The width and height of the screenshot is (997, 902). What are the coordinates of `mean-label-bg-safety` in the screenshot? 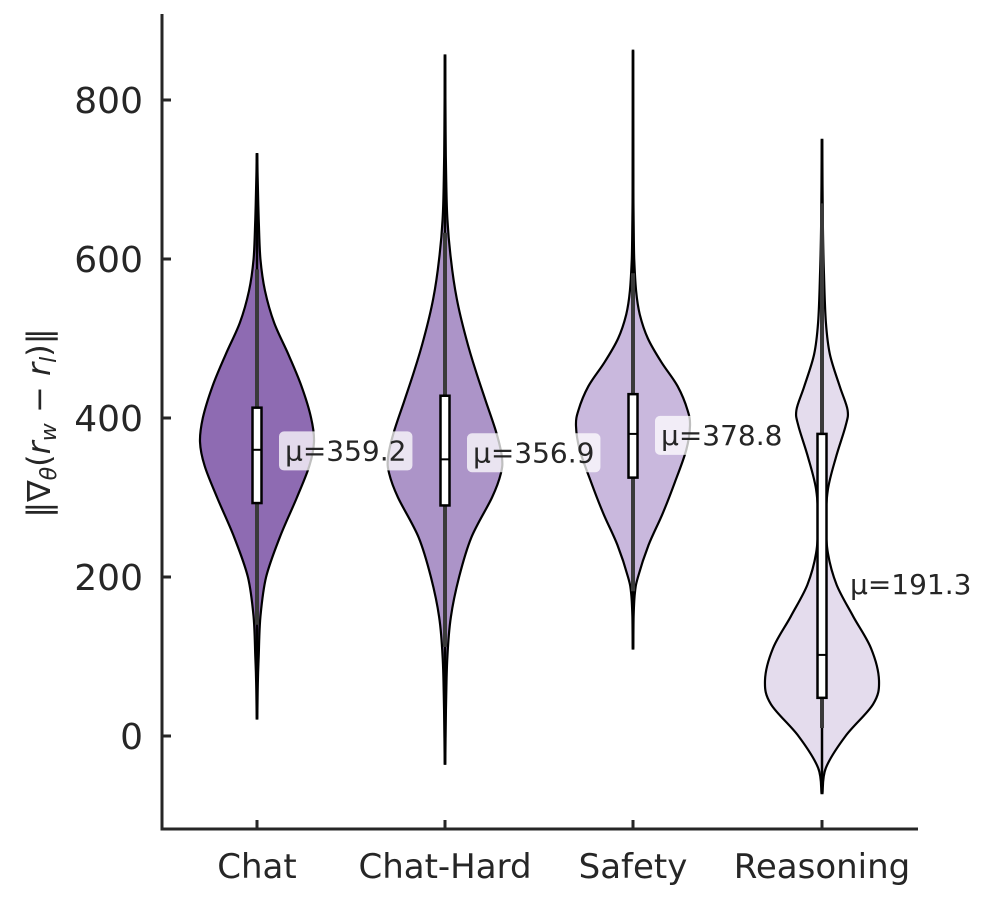 It's located at (722, 435).